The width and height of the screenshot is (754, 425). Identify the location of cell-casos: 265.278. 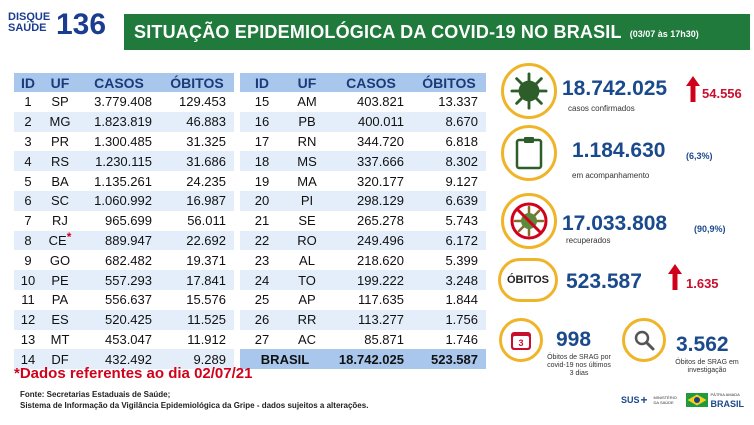
(380, 221).